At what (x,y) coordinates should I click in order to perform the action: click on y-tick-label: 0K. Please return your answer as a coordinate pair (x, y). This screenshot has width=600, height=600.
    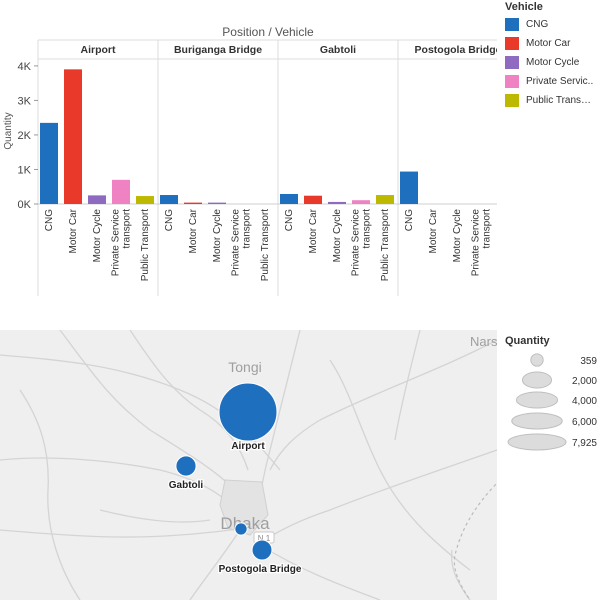
    Looking at the image, I should click on (25, 205).